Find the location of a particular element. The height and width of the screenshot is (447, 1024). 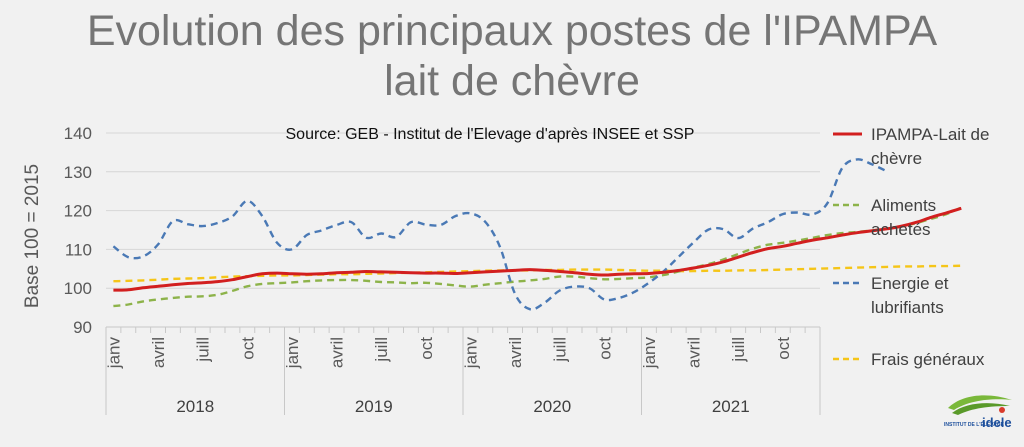

year-label: 2018 is located at coordinates (195, 406).